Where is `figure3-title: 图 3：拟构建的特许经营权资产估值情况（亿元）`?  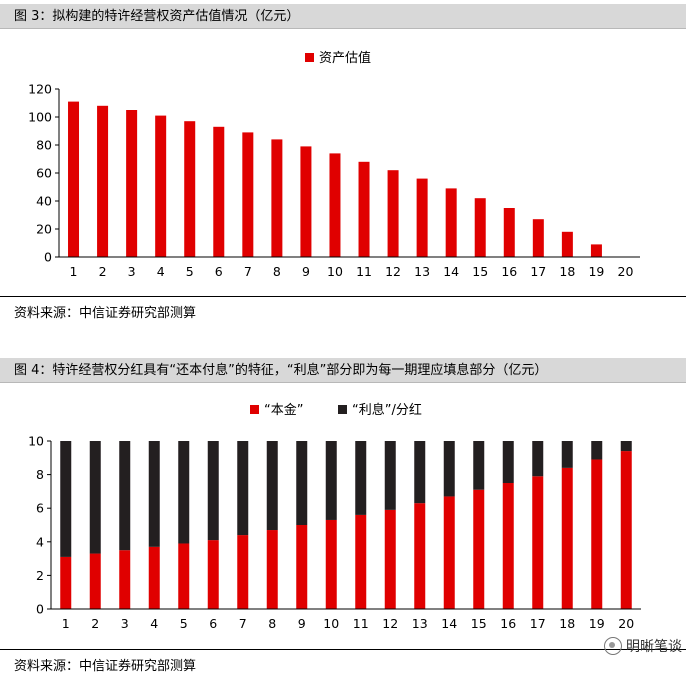
figure3-title: 图 3：拟构建的特许经营权资产估值情况（亿元） is located at coordinates (343, 16).